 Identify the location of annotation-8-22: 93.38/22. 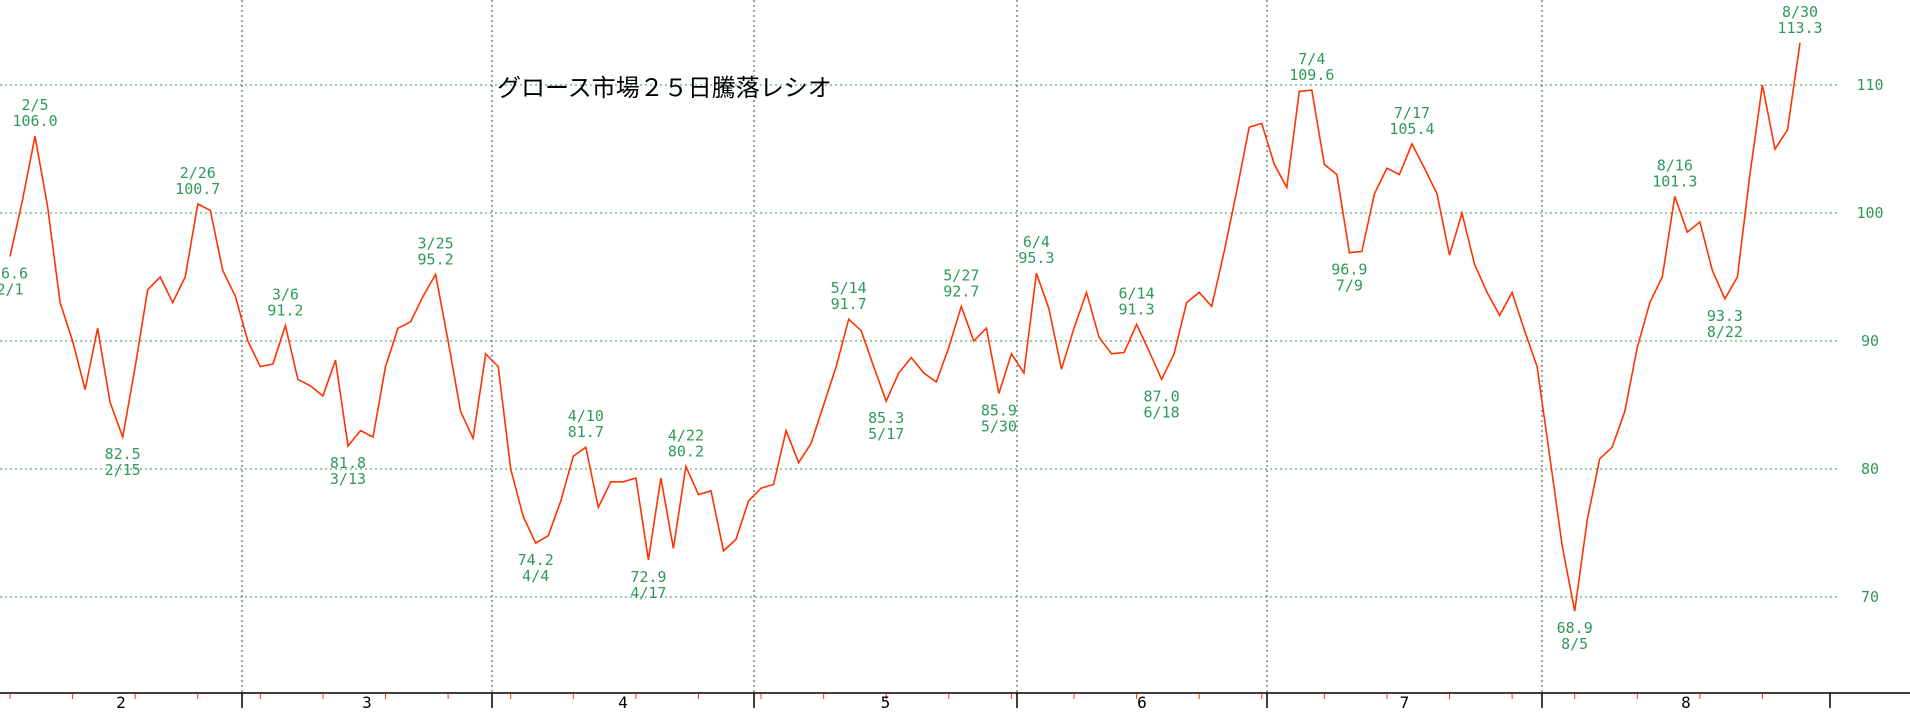
(1725, 324).